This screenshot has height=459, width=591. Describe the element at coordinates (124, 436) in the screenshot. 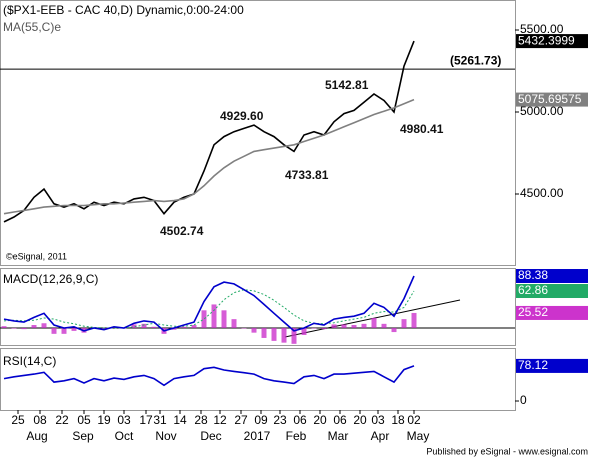

I see `month-label: Oct` at that location.